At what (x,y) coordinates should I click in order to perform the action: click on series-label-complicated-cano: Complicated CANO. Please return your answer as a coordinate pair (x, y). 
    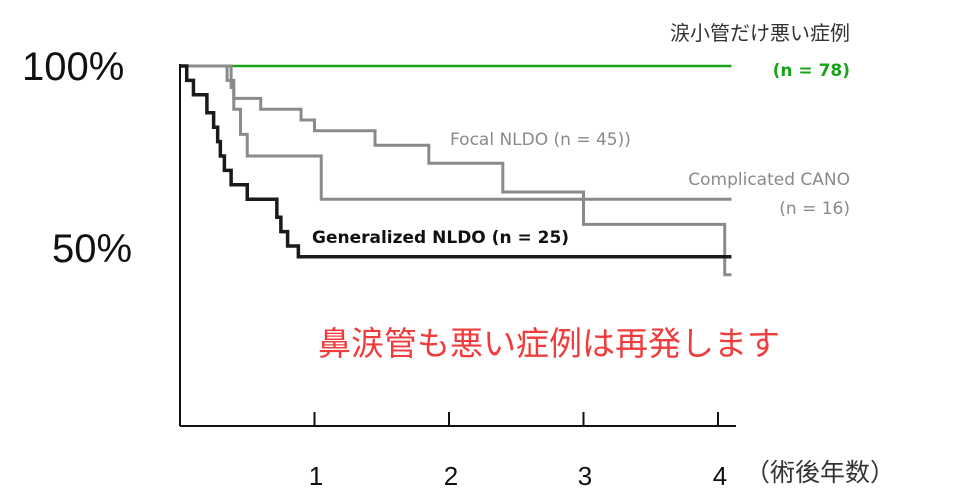
    Looking at the image, I should click on (769, 180).